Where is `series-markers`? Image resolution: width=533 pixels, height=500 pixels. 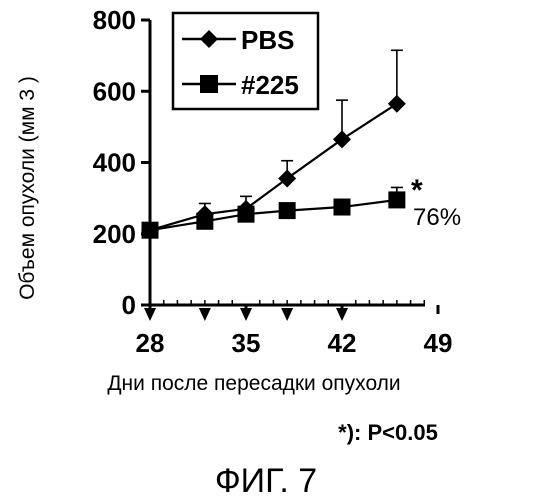 series-markers is located at coordinates (273, 167).